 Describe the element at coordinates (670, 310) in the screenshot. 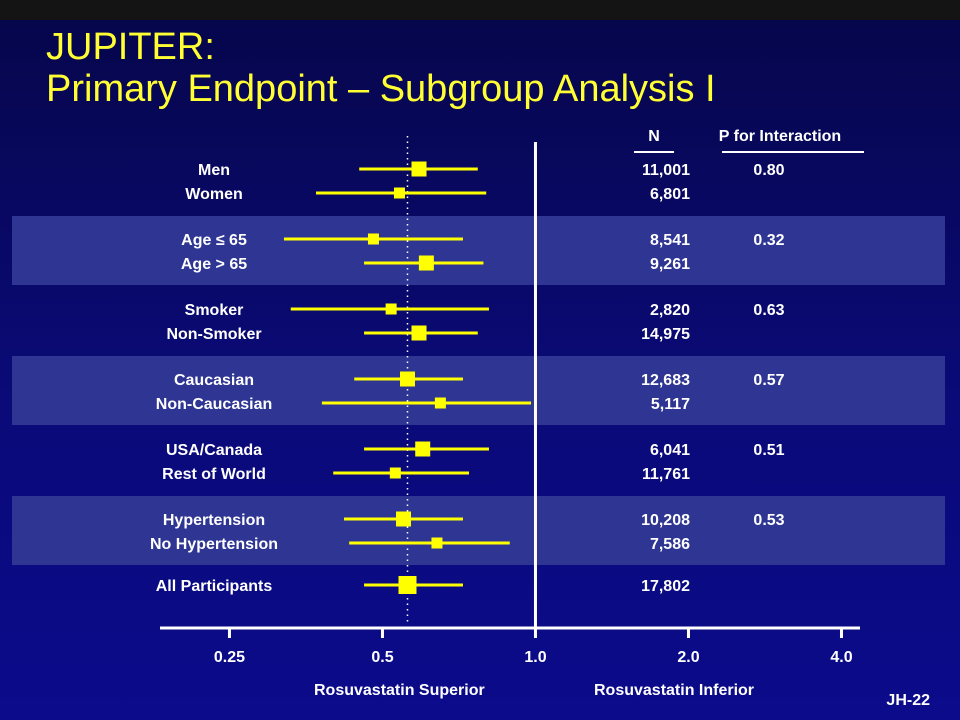

I see `row-n: 2,820` at that location.